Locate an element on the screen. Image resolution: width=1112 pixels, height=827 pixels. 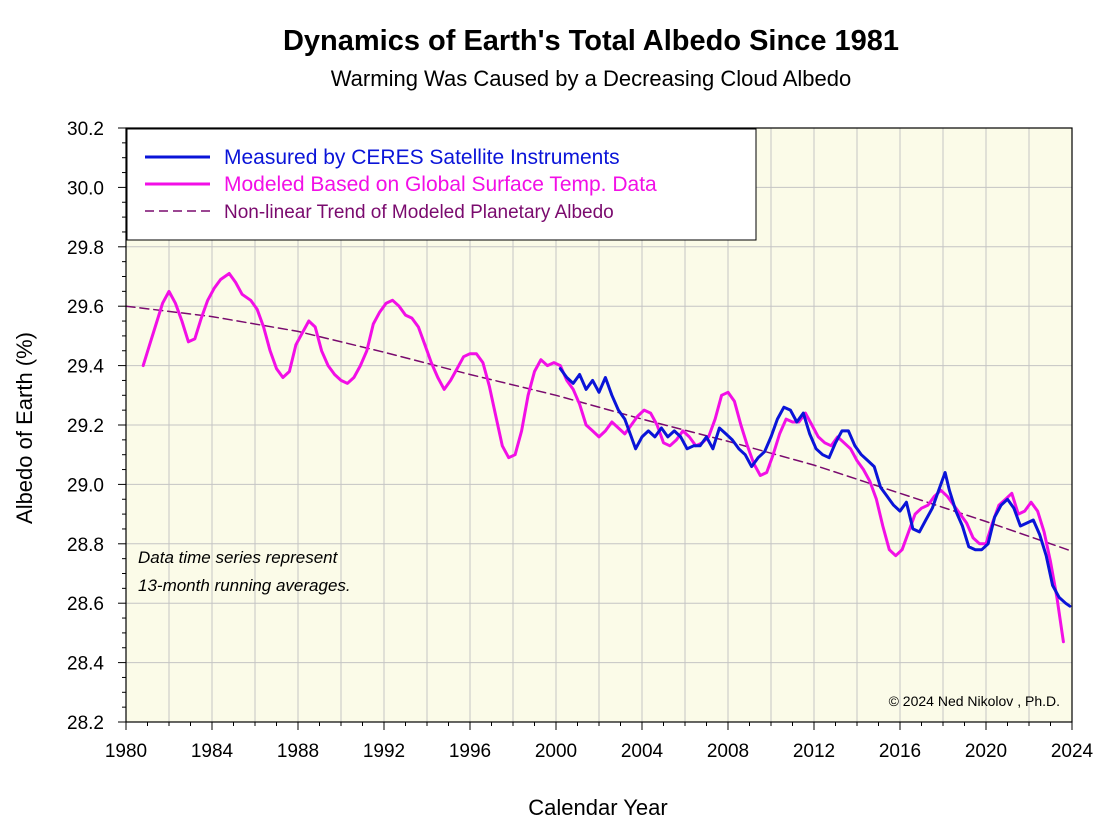
legend-label-ceres: Measured by CERES Satellite Instruments is located at coordinates (422, 157).